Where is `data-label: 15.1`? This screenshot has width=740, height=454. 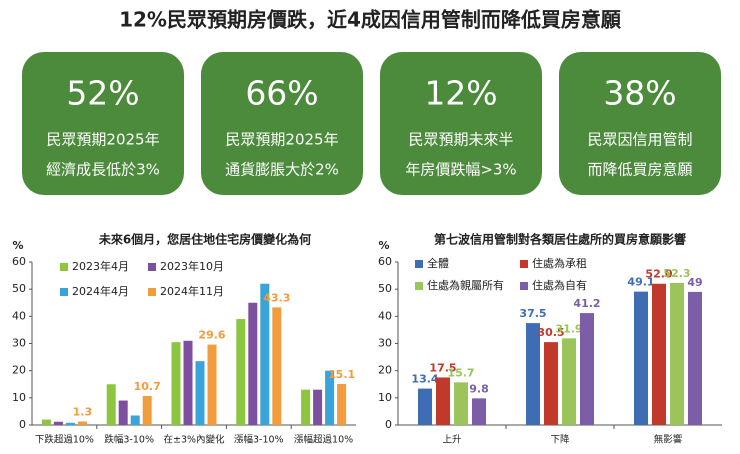
data-label: 15.1 is located at coordinates (341, 374).